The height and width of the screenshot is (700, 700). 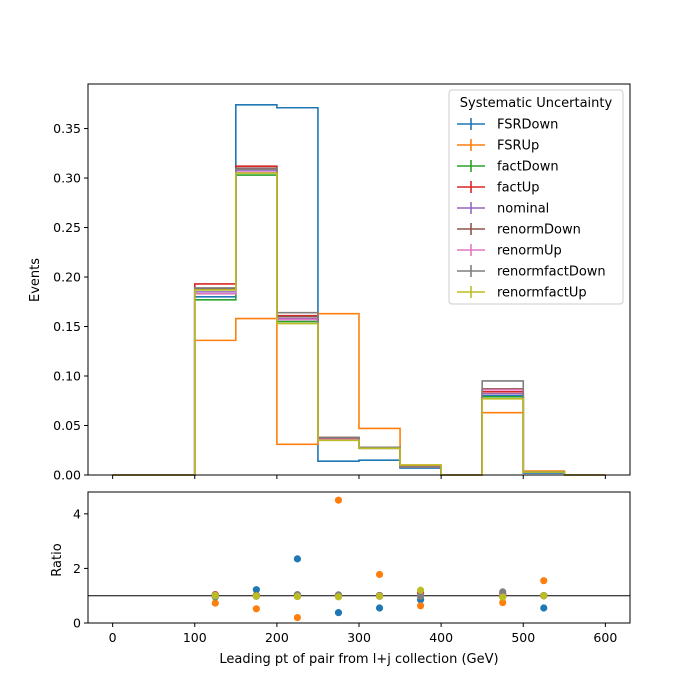 I want to click on legend-entry-FSRUp: FSRUp, so click(x=498, y=146).